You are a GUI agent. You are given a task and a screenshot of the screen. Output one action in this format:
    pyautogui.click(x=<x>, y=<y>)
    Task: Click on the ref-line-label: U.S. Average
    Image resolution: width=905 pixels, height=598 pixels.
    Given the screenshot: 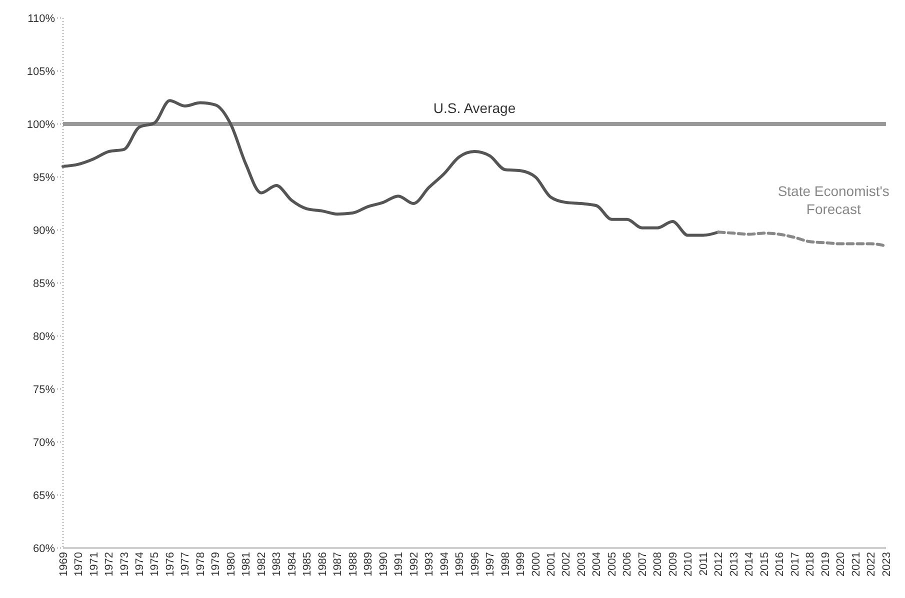 What is the action you would take?
    pyautogui.click(x=474, y=108)
    